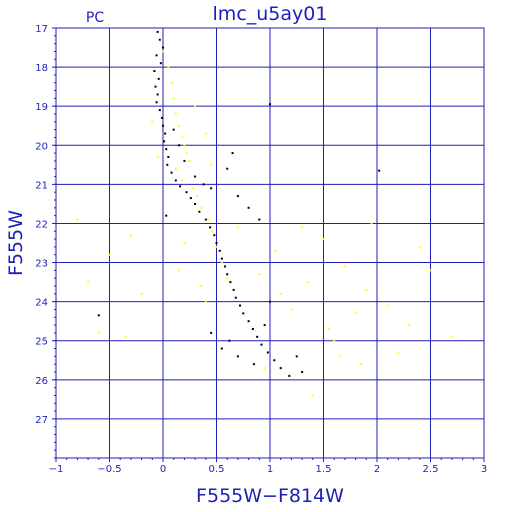  I want to click on x-tick-labels: −1 −0.5 0 0.5 1 1.5 2 2.5 3, so click(268, 469).